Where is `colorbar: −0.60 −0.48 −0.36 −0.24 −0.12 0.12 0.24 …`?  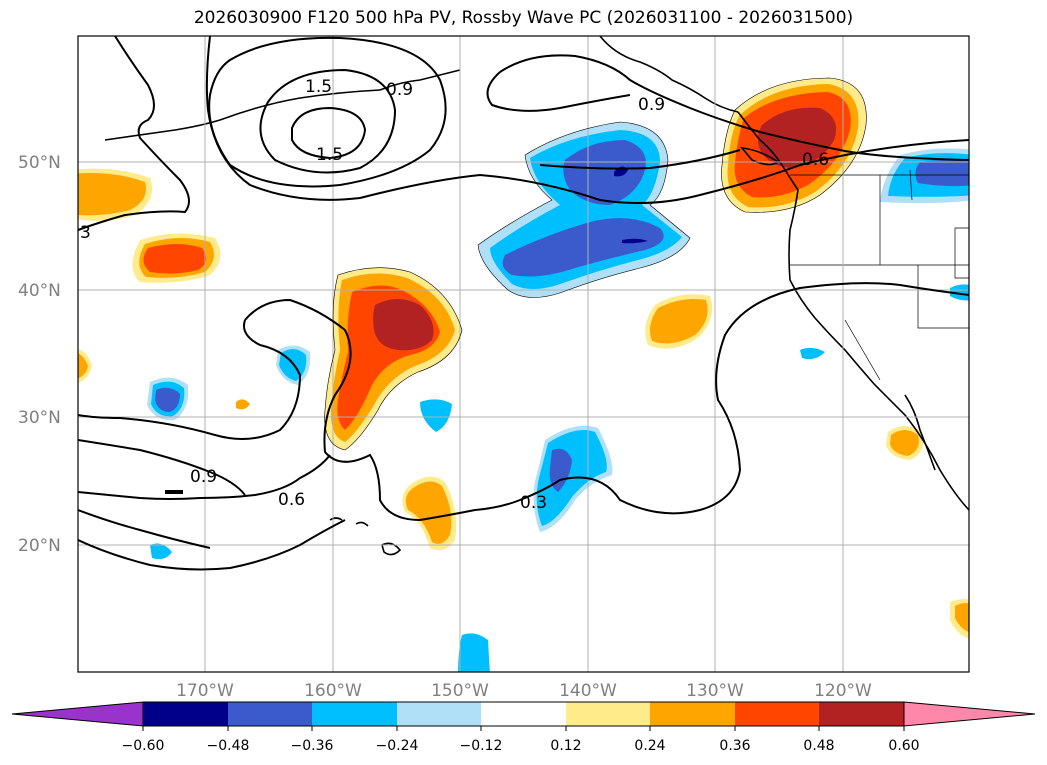 colorbar: −0.60 −0.48 −0.36 −0.24 −0.12 0.12 0.24 … is located at coordinates (523, 727).